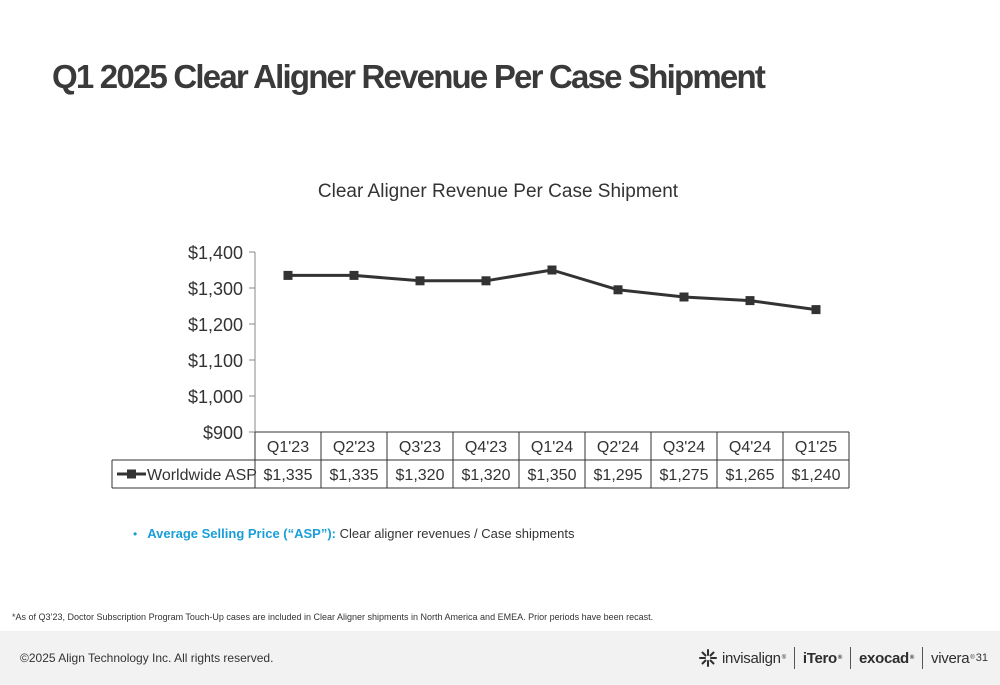 The height and width of the screenshot is (685, 1000). I want to click on data-value-label: $1,295, so click(618, 475).